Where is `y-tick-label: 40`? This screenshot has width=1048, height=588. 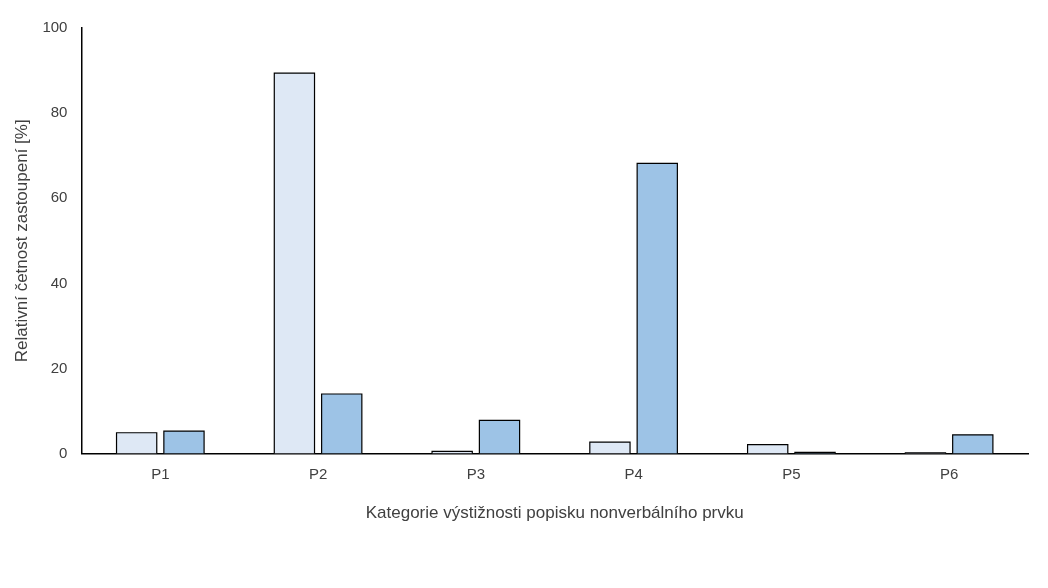 y-tick-label: 40 is located at coordinates (59, 282).